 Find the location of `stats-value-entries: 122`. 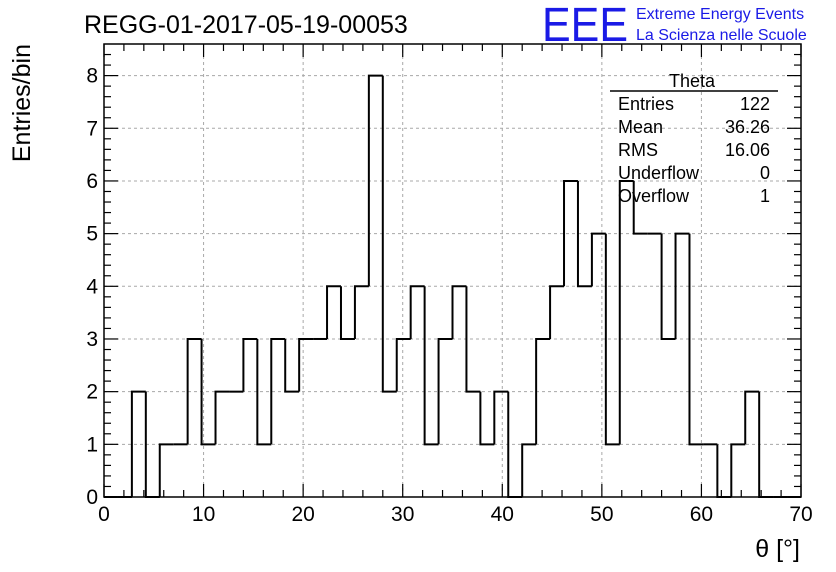

stats-value-entries: 122 is located at coordinates (755, 104).